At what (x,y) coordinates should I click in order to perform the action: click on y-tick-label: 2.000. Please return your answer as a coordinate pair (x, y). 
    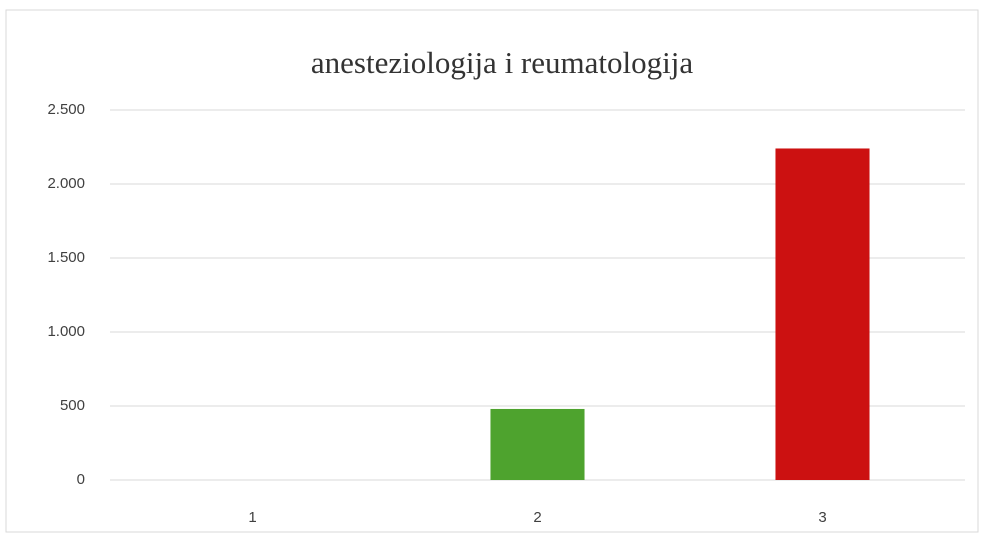
    Looking at the image, I should click on (66, 183).